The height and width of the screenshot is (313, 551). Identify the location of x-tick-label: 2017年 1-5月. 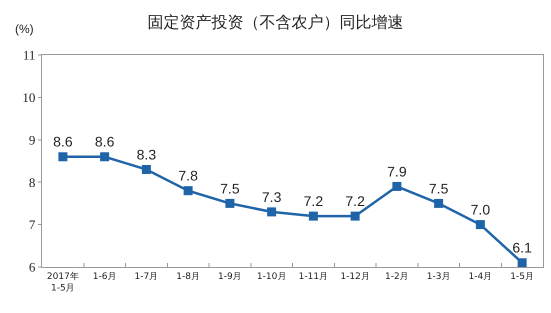
(62, 282).